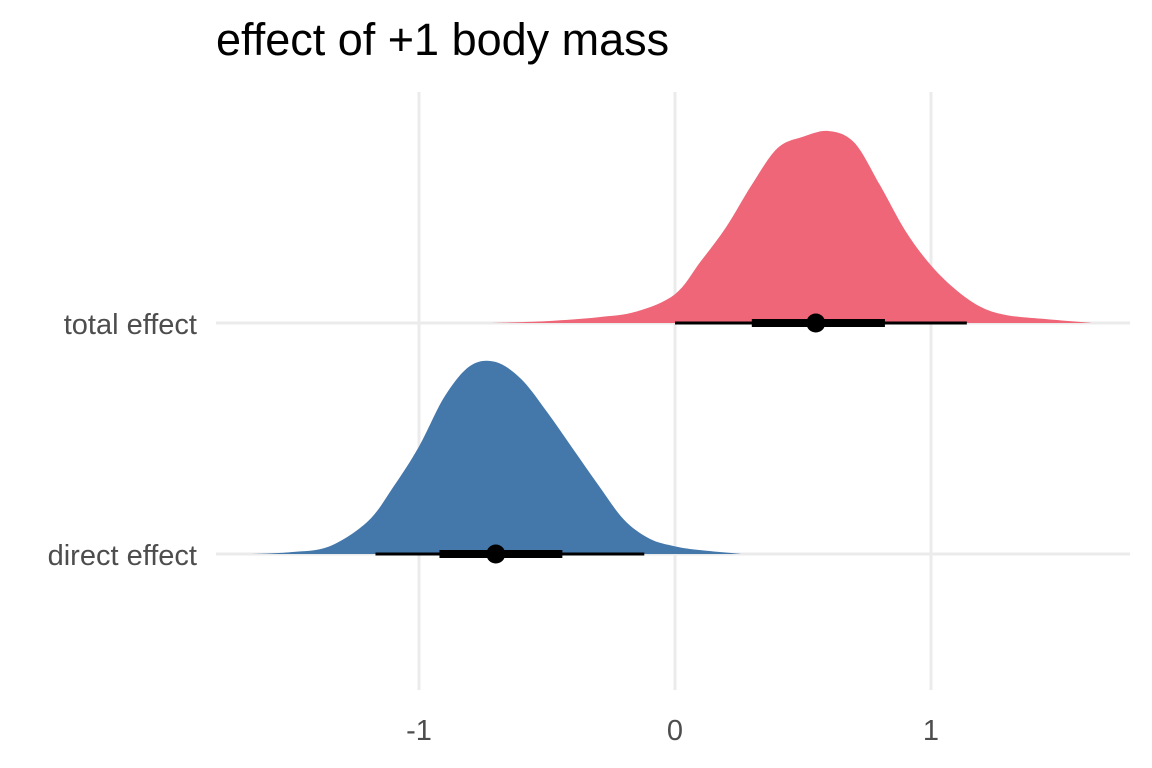 This screenshot has width=1152, height=768. Describe the element at coordinates (122, 556) in the screenshot. I see `y-category-label: direct effect` at that location.